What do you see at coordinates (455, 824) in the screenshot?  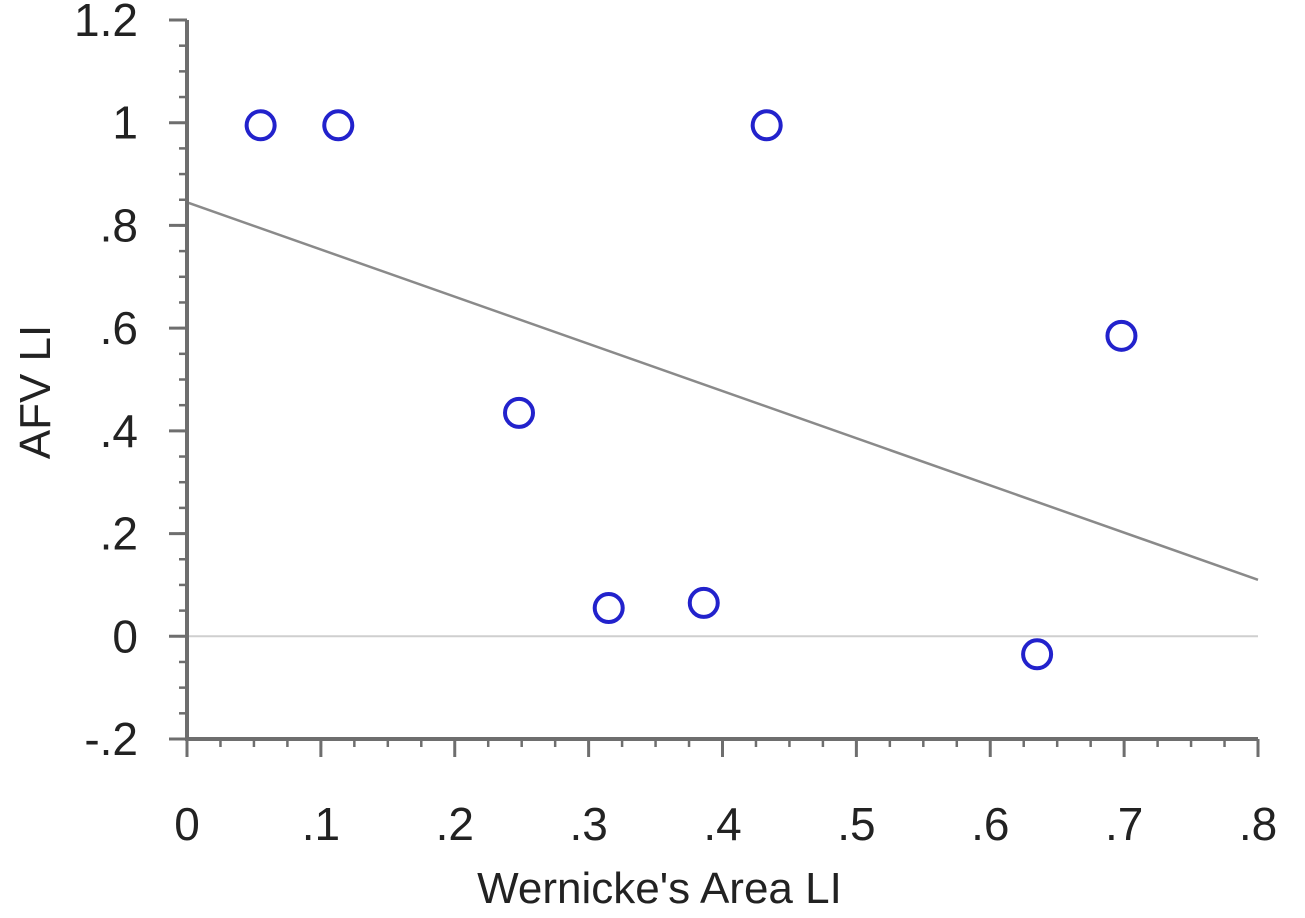 I see `x-tick-label: .2` at bounding box center [455, 824].